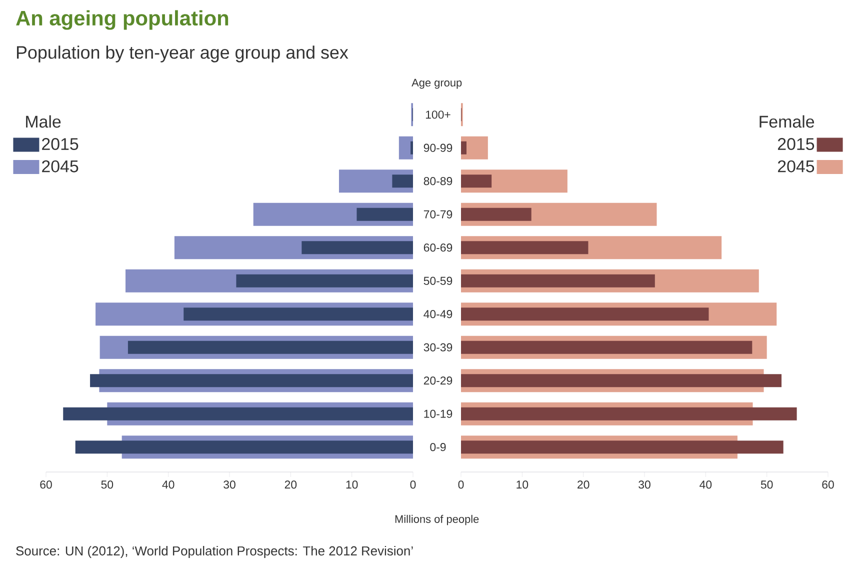 Image resolution: width=859 pixels, height=563 pixels. What do you see at coordinates (438, 181) in the screenshot?
I see `y-tick-label: 80-89` at bounding box center [438, 181].